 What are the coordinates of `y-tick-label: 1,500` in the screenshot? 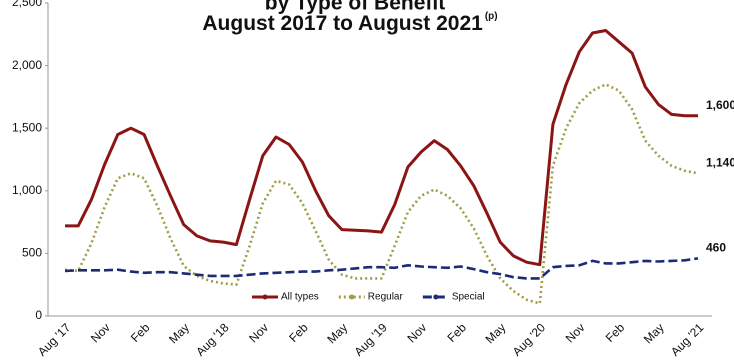 It's located at (27, 127).